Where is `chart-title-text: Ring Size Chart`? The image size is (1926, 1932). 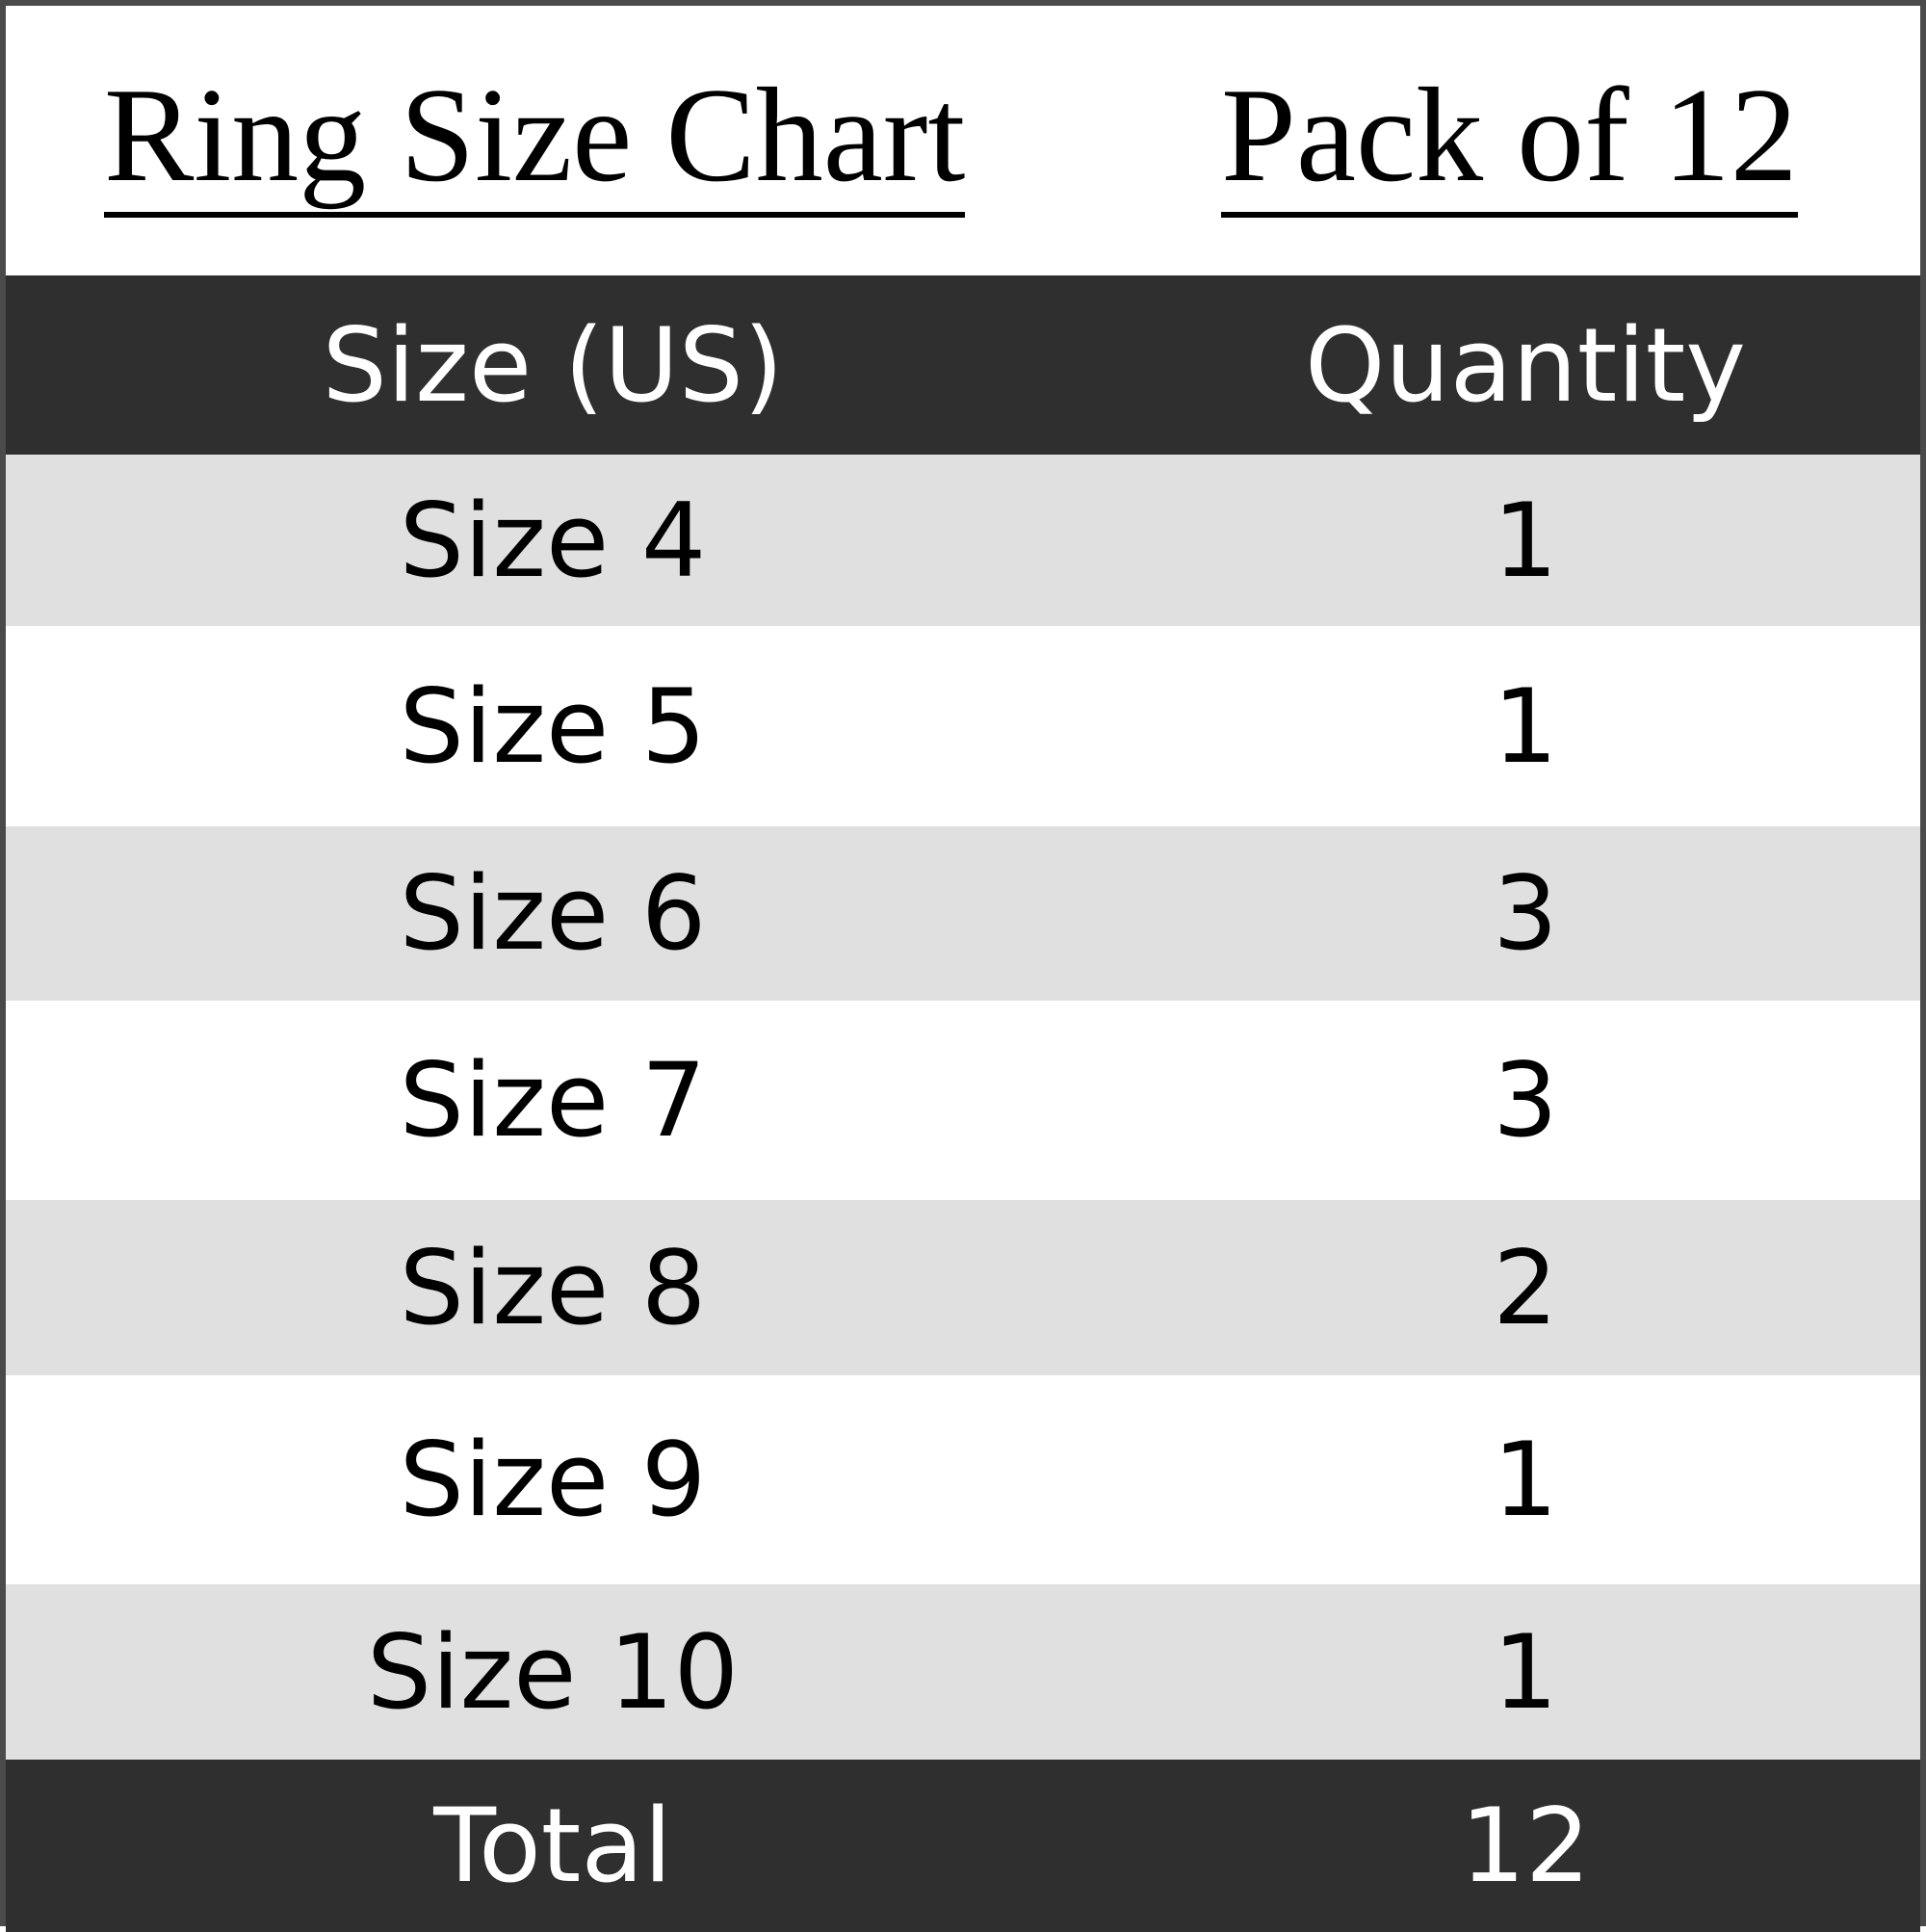
chart-title-text: Ring Size Chart is located at coordinates (535, 141).